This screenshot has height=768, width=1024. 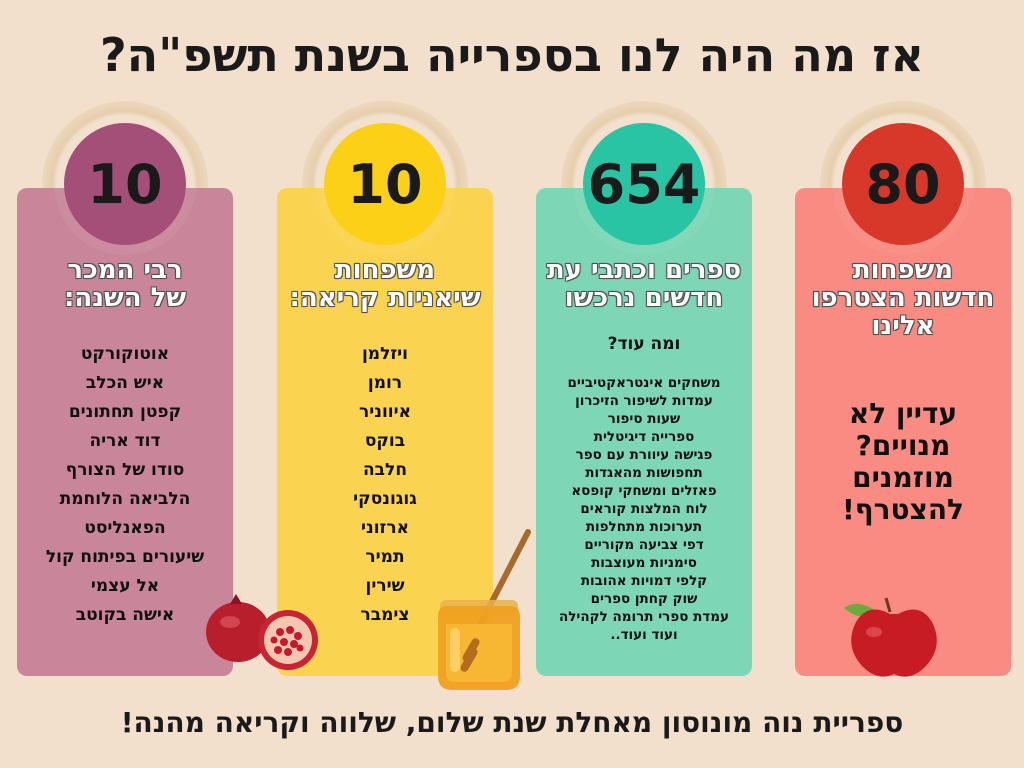 I want to click on stat-circle-bestsellers: 10, so click(x=125, y=184).